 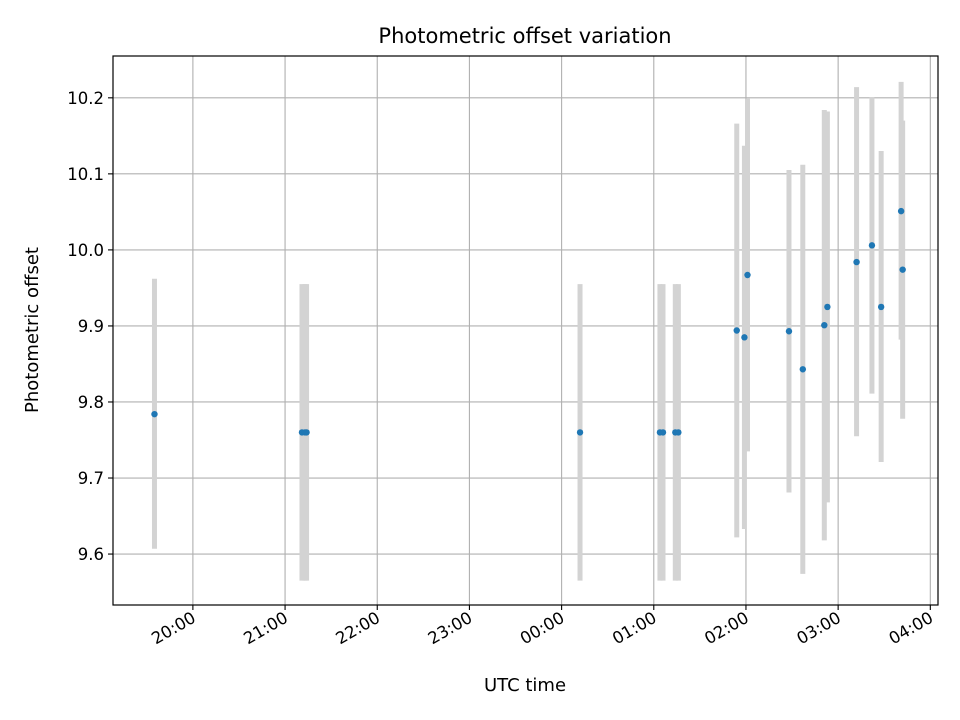 I want to click on y-tick-label: 10.0, so click(x=85, y=250).